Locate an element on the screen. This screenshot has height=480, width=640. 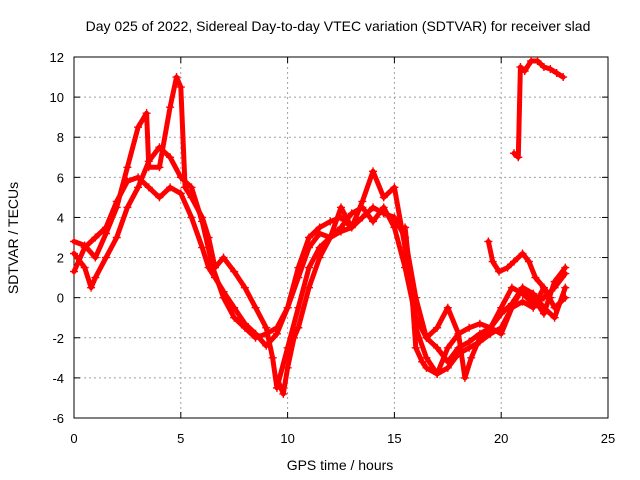
y-tick-label: 2 is located at coordinates (60, 258).